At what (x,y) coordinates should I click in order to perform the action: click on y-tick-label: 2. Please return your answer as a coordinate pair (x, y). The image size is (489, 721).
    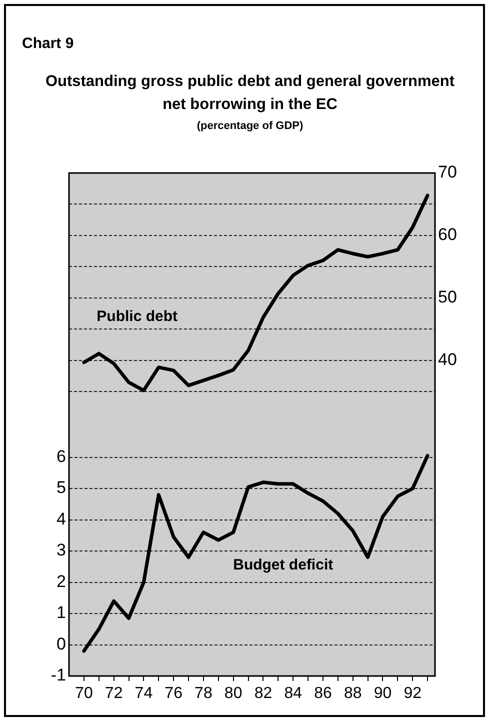
    Looking at the image, I should click on (61, 581).